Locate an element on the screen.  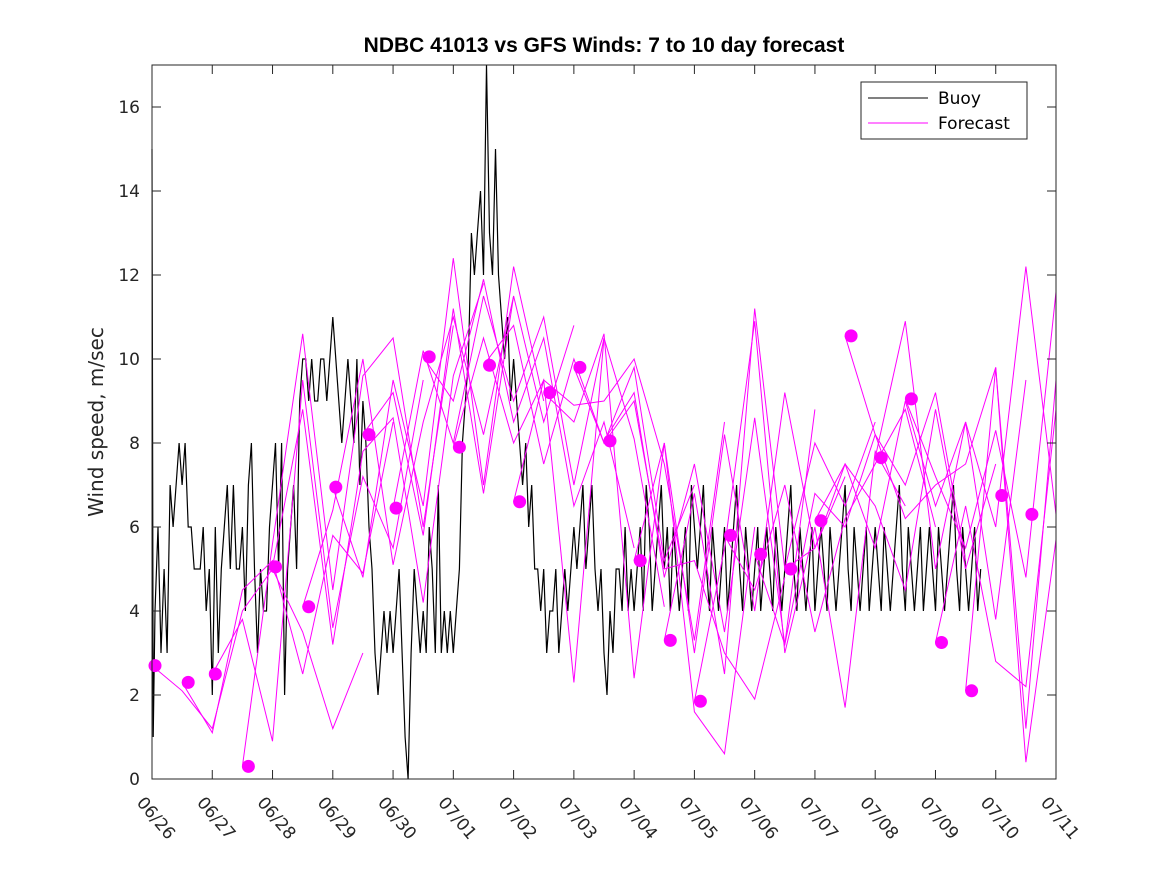
y-tick-label: 2 is located at coordinates (134, 696).